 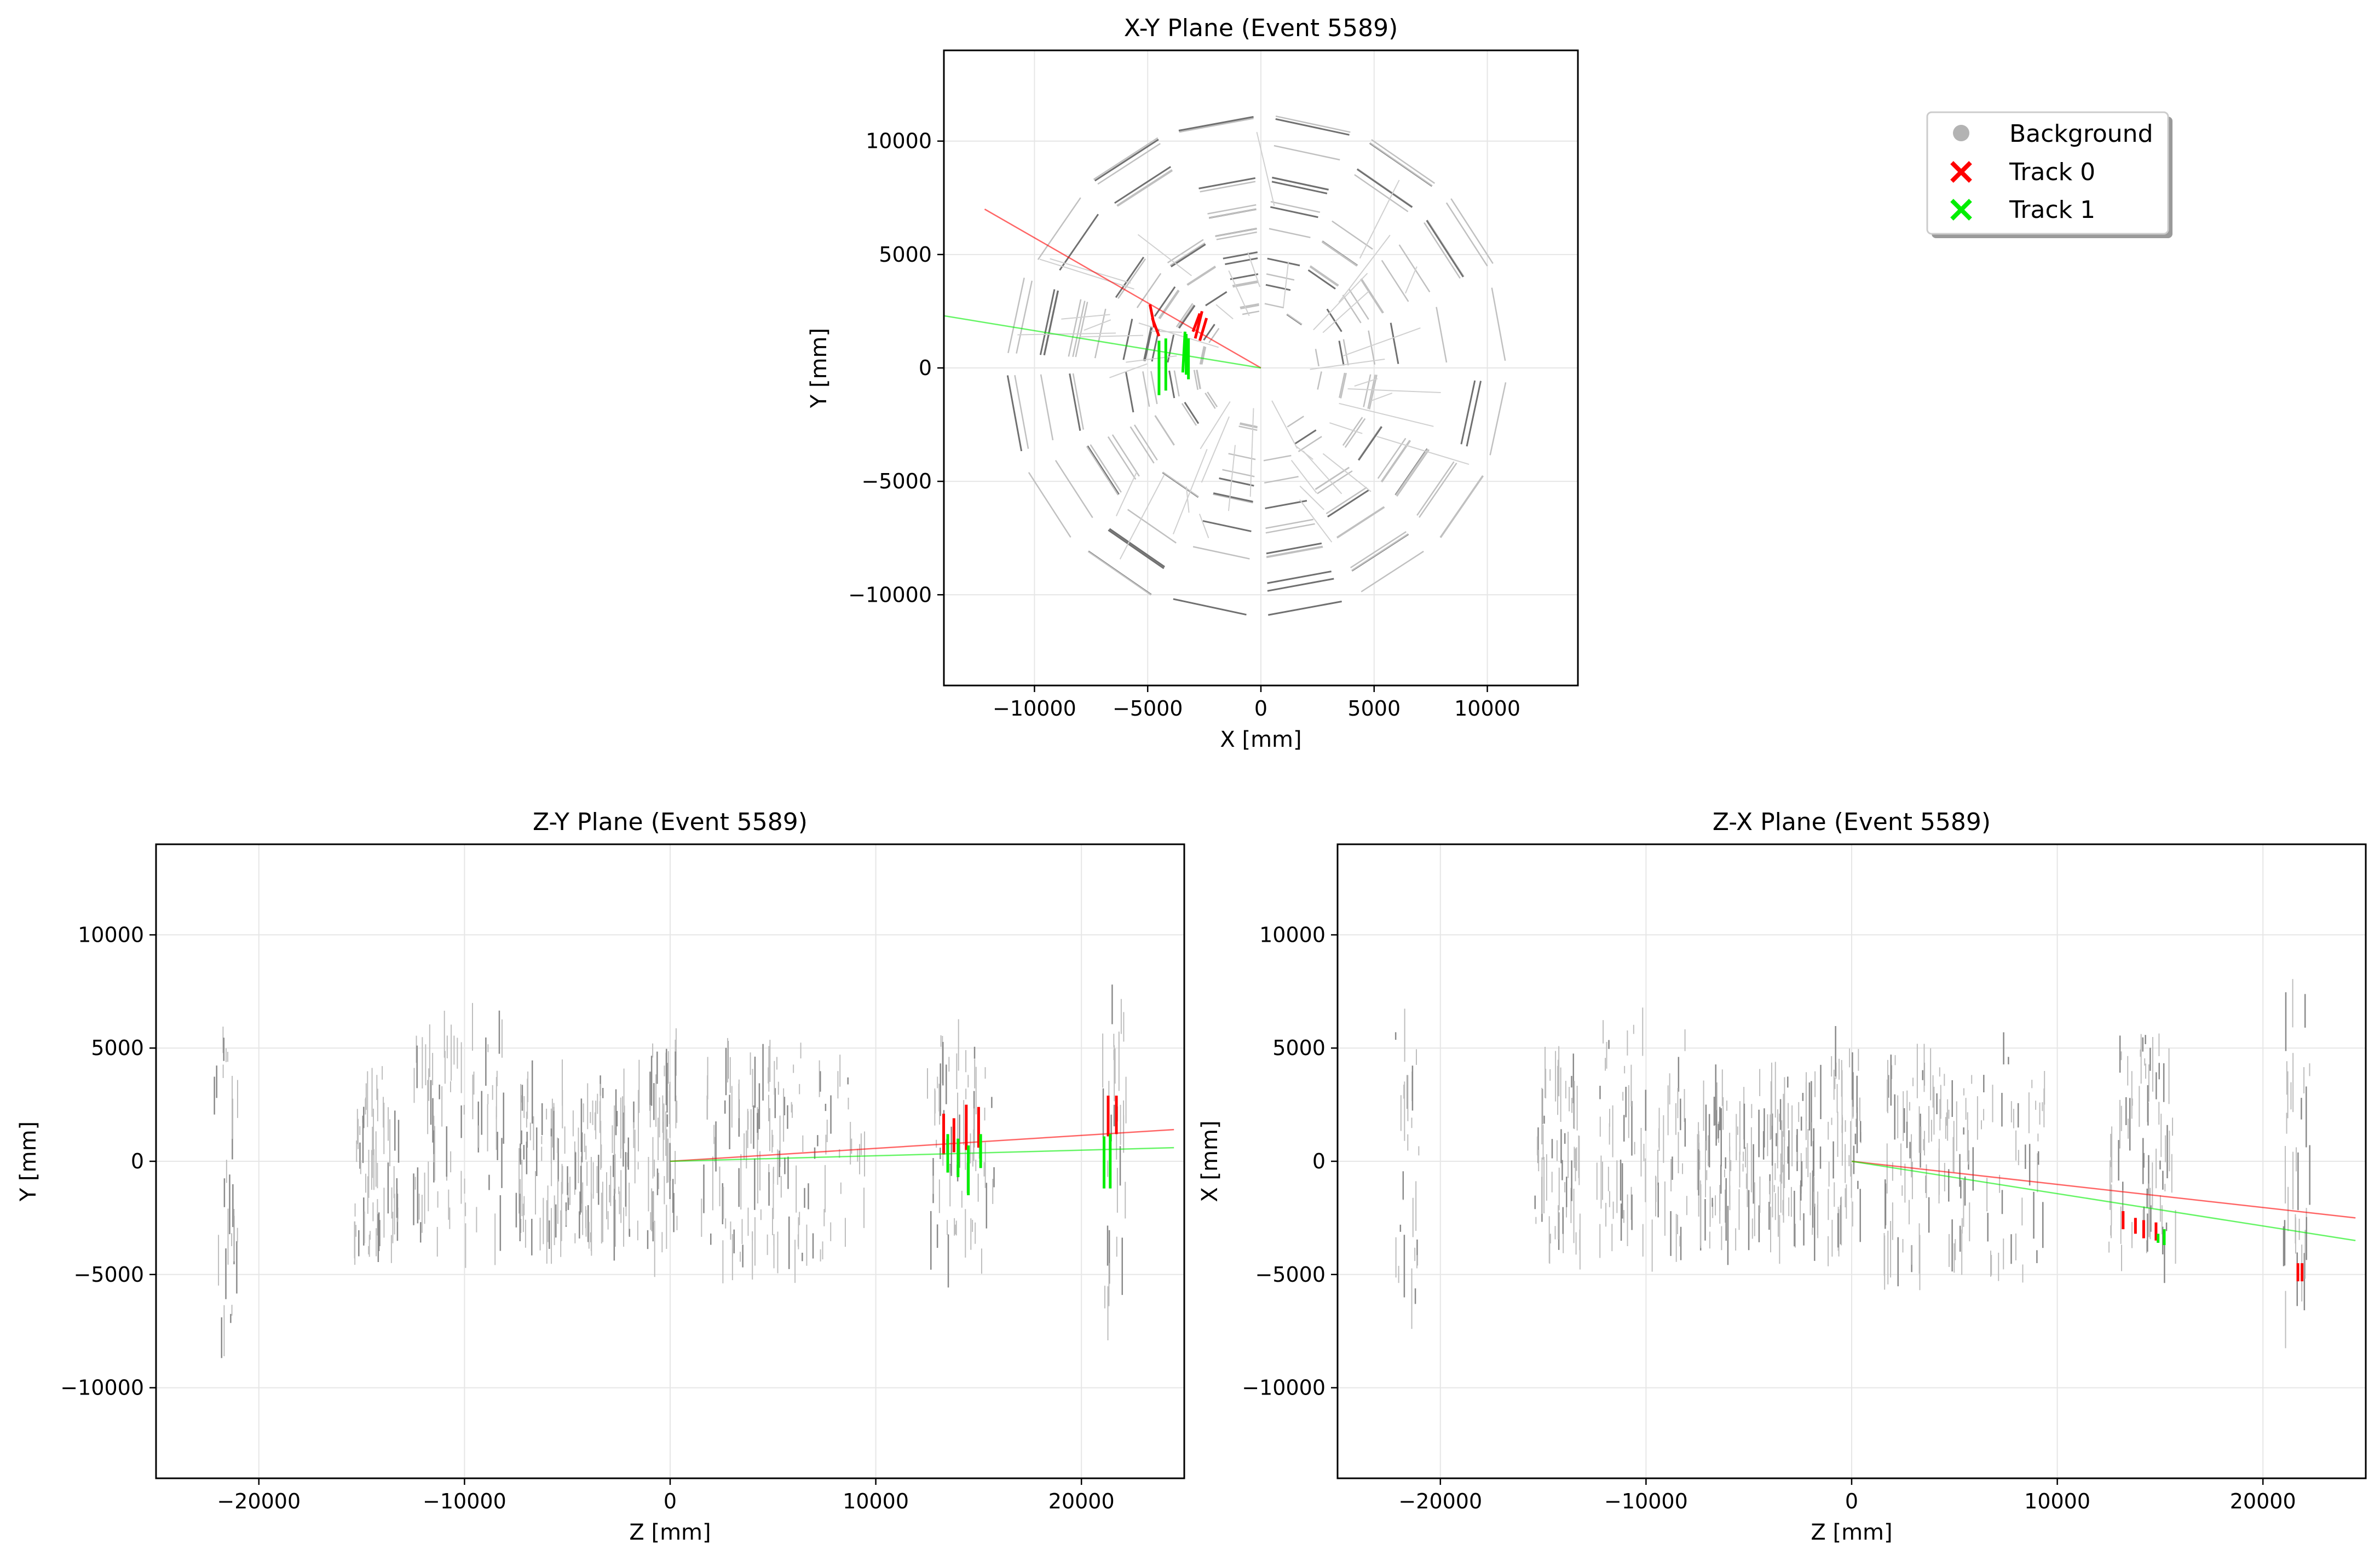 What do you see at coordinates (2022, 172) in the screenshot?
I see `legend-item-track-0: Track 0` at bounding box center [2022, 172].